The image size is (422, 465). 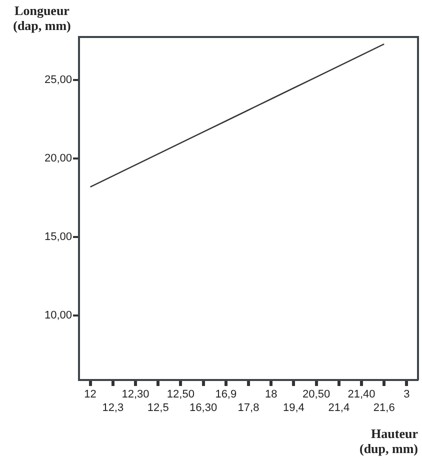 What do you see at coordinates (204, 408) in the screenshot?
I see `x-tick-label: 16,30` at bounding box center [204, 408].